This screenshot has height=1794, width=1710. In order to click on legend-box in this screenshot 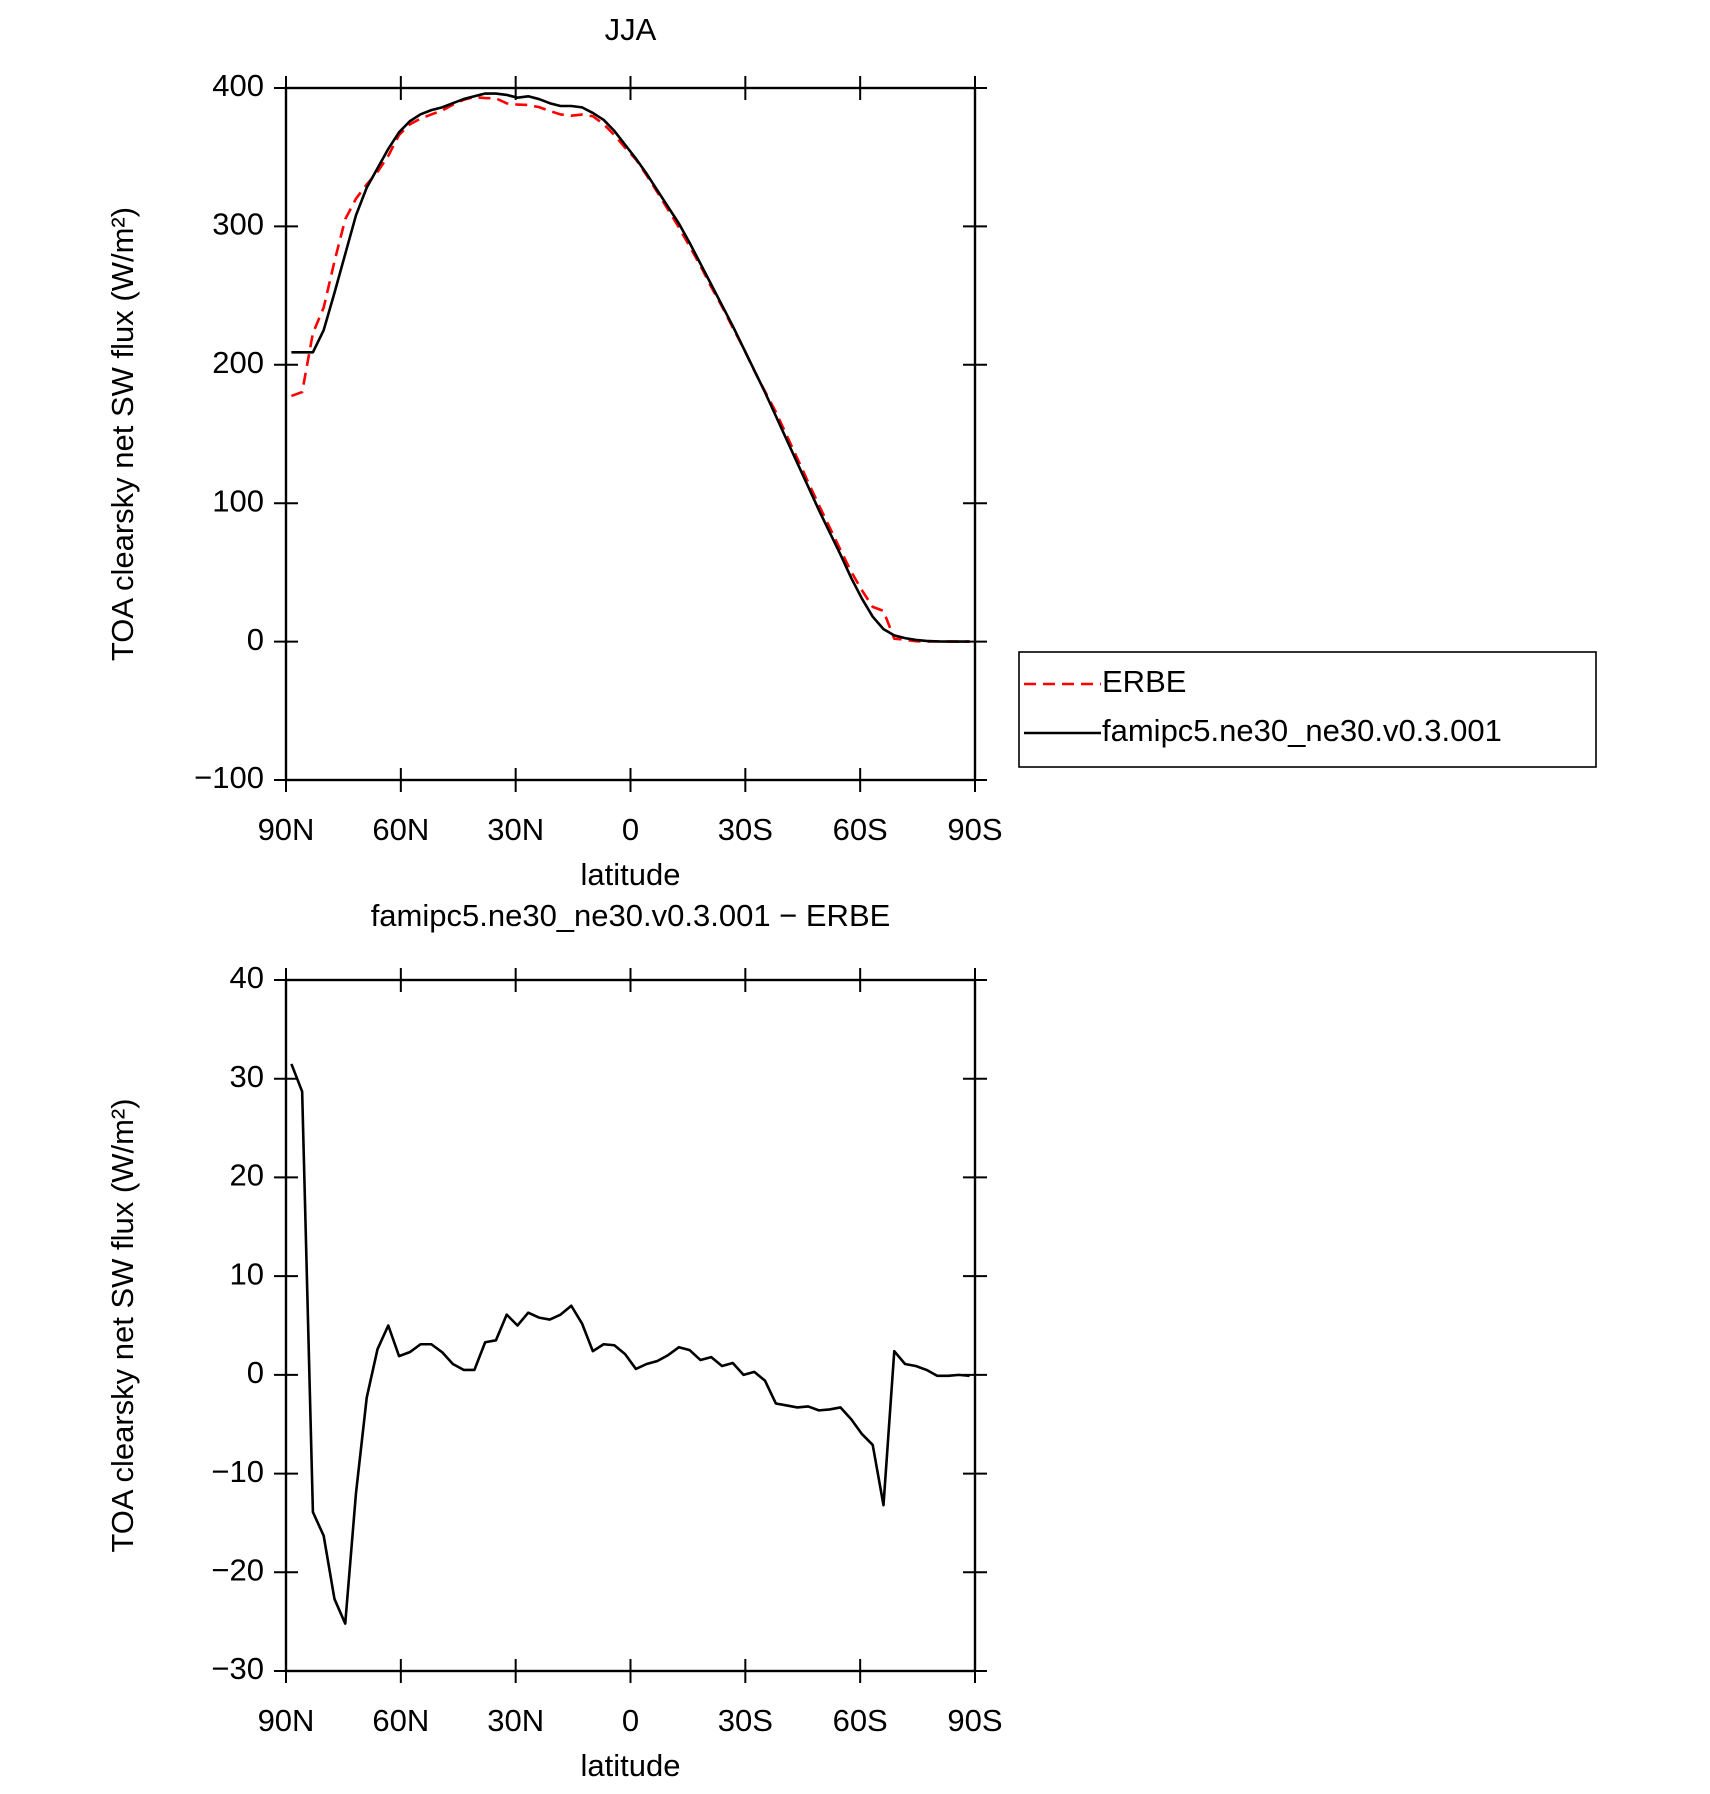, I will do `click(1307, 709)`.